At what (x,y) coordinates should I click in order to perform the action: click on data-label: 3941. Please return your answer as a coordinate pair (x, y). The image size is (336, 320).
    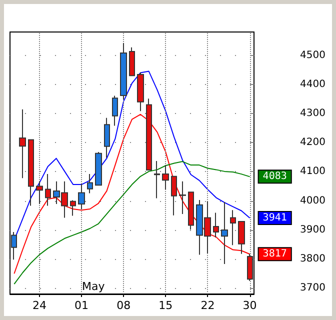
    Looking at the image, I should click on (274, 218).